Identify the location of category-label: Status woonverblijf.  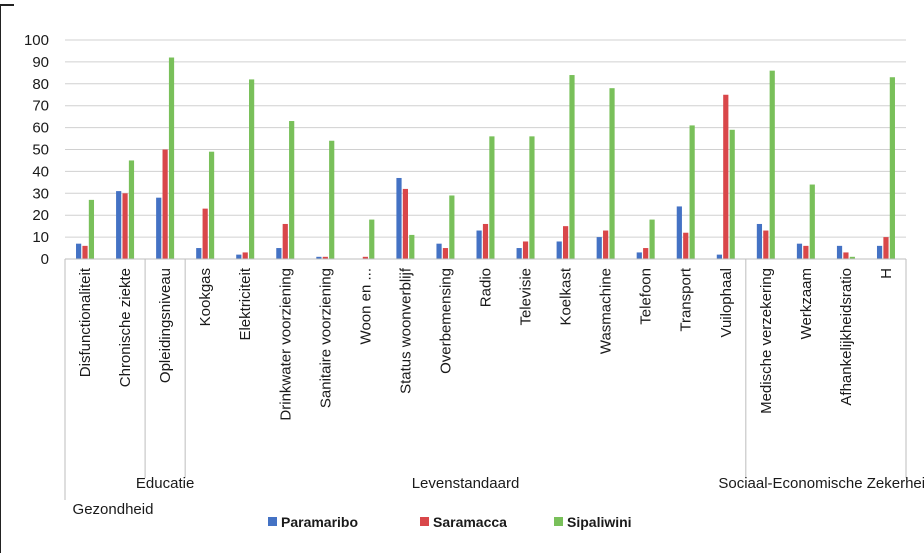
(405, 330).